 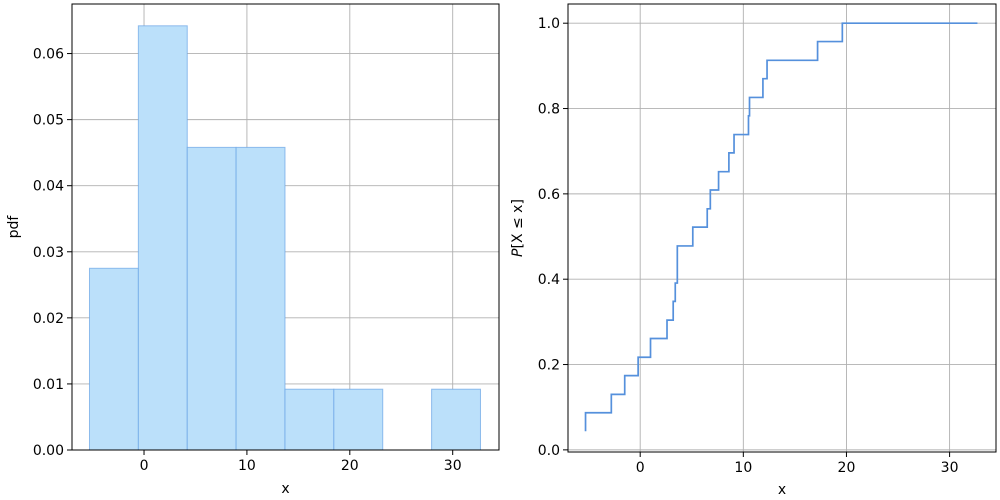 I want to click on ecdf-x-tick-label: 10, so click(x=743, y=468).